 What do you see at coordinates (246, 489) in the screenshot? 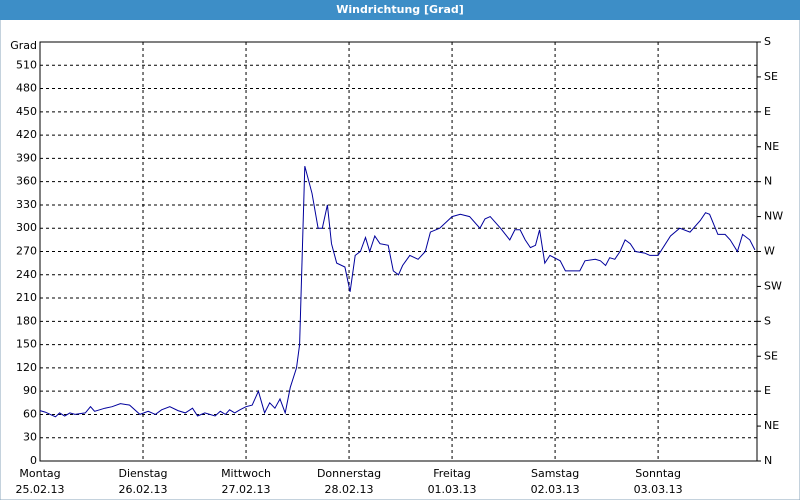
I see `x-tick-date: 27.02.13` at bounding box center [246, 489].